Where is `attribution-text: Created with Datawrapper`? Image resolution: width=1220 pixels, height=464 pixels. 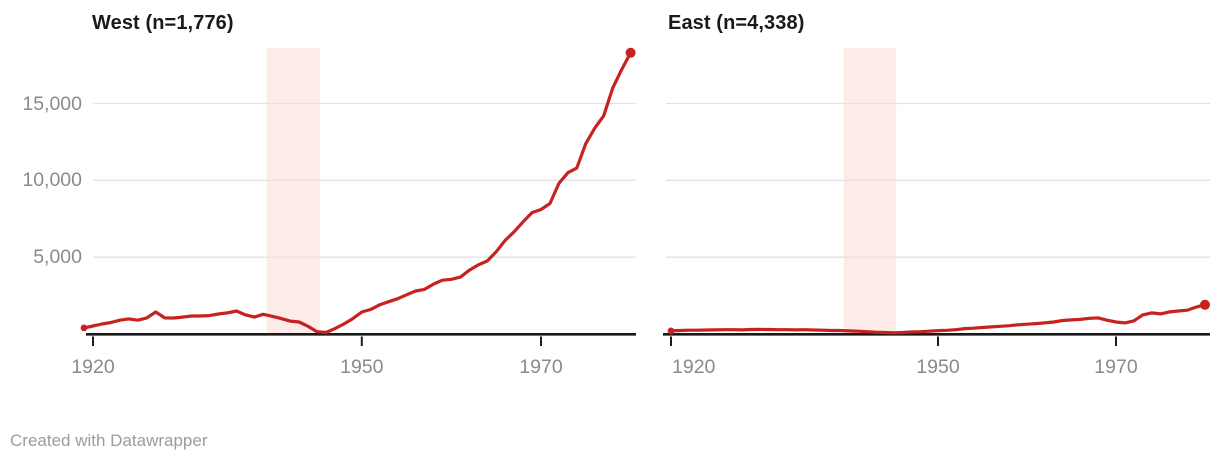
attribution-text: Created with Datawrapper is located at coordinates (109, 440).